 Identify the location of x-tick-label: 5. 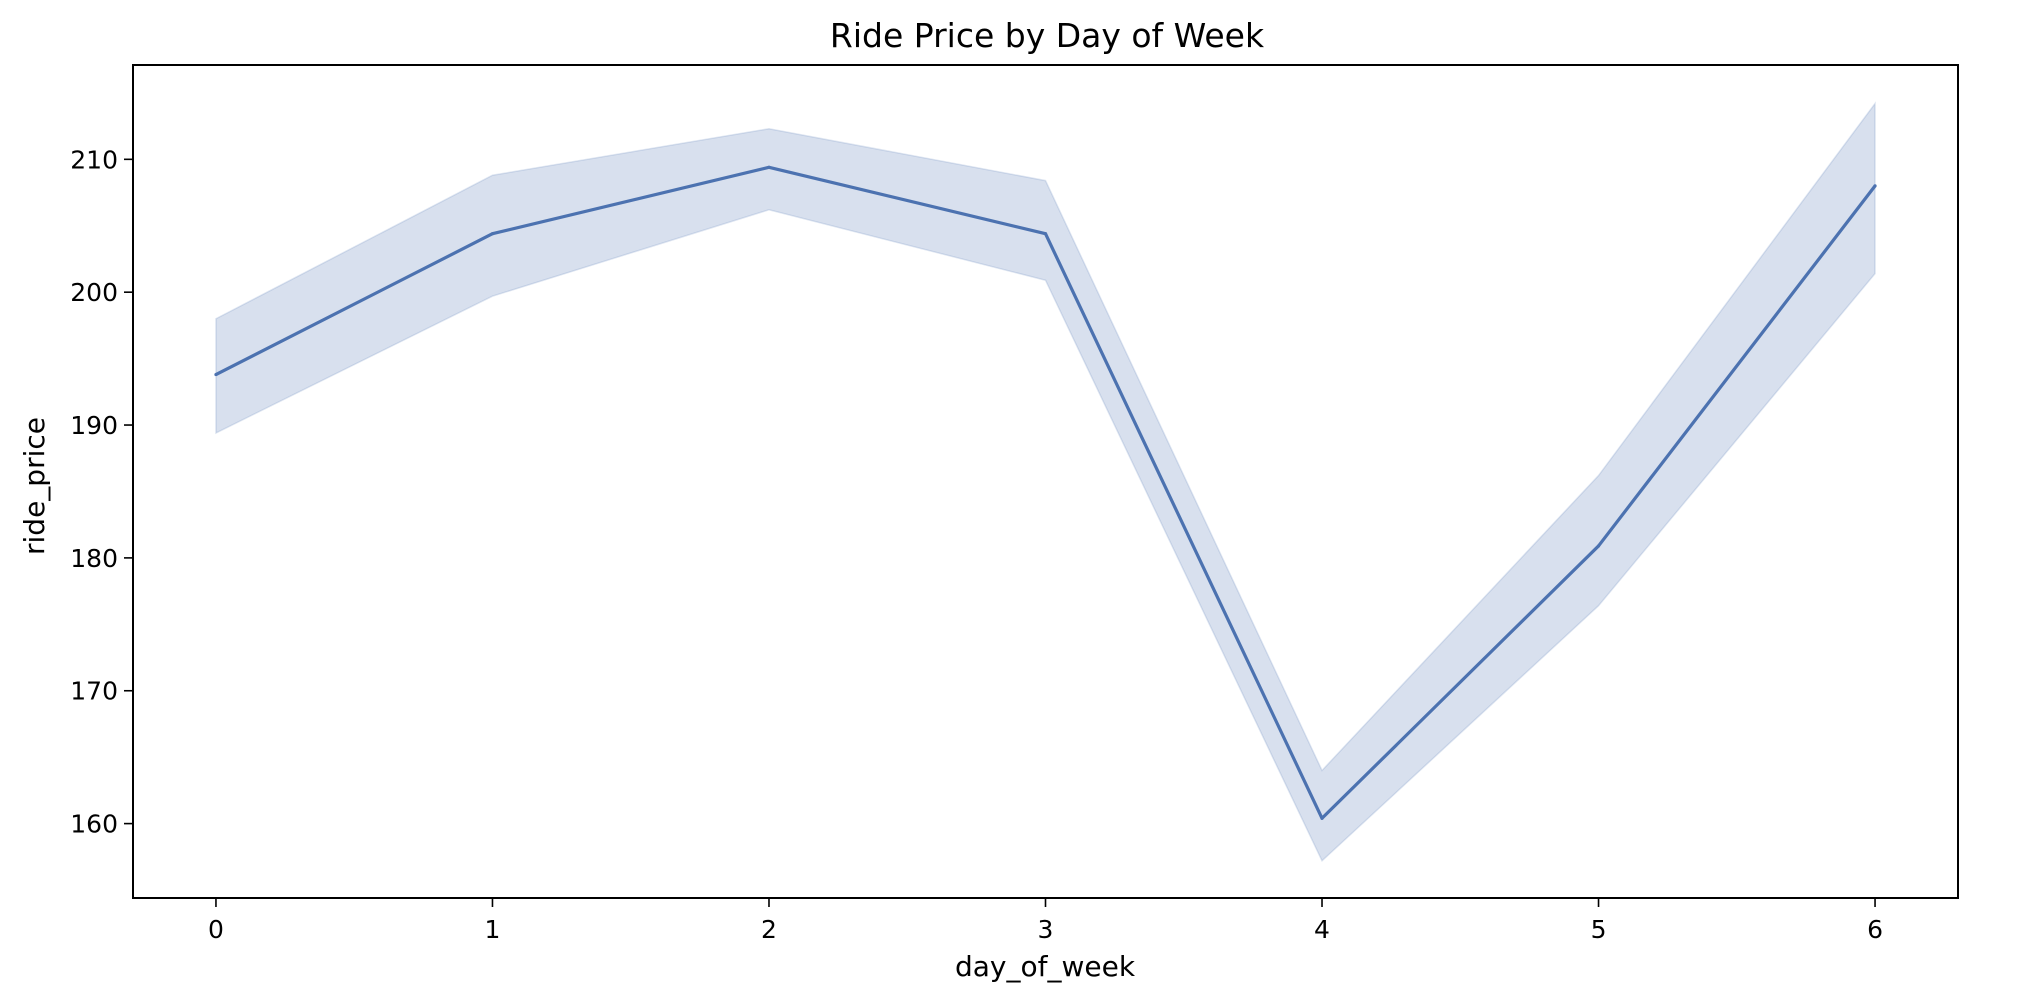
(1599, 929).